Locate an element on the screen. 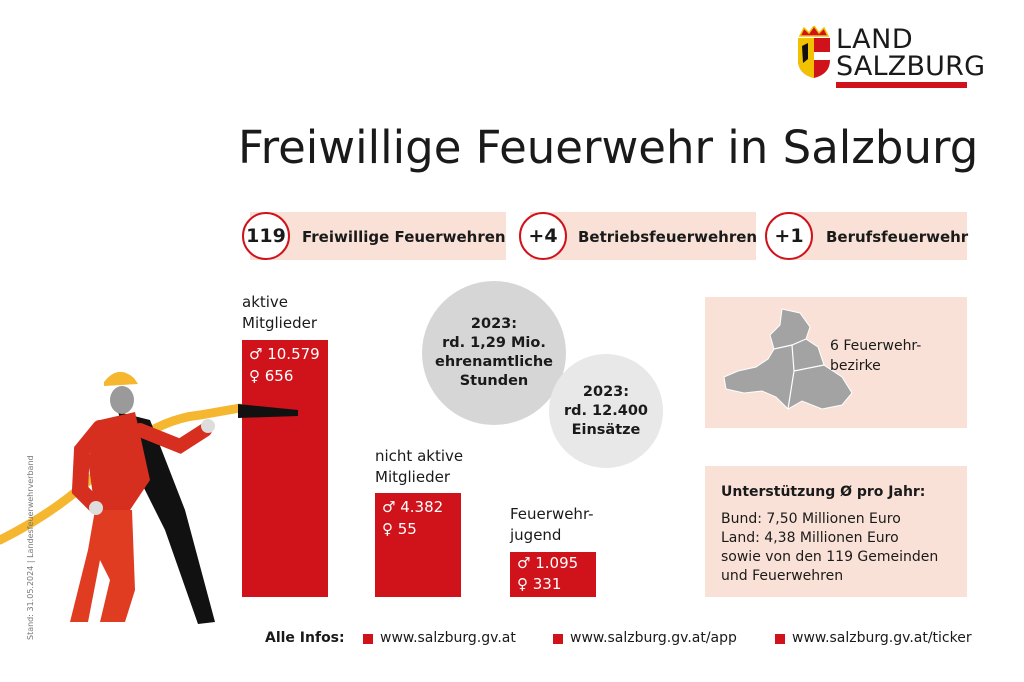  support-box is located at coordinates (836, 531).